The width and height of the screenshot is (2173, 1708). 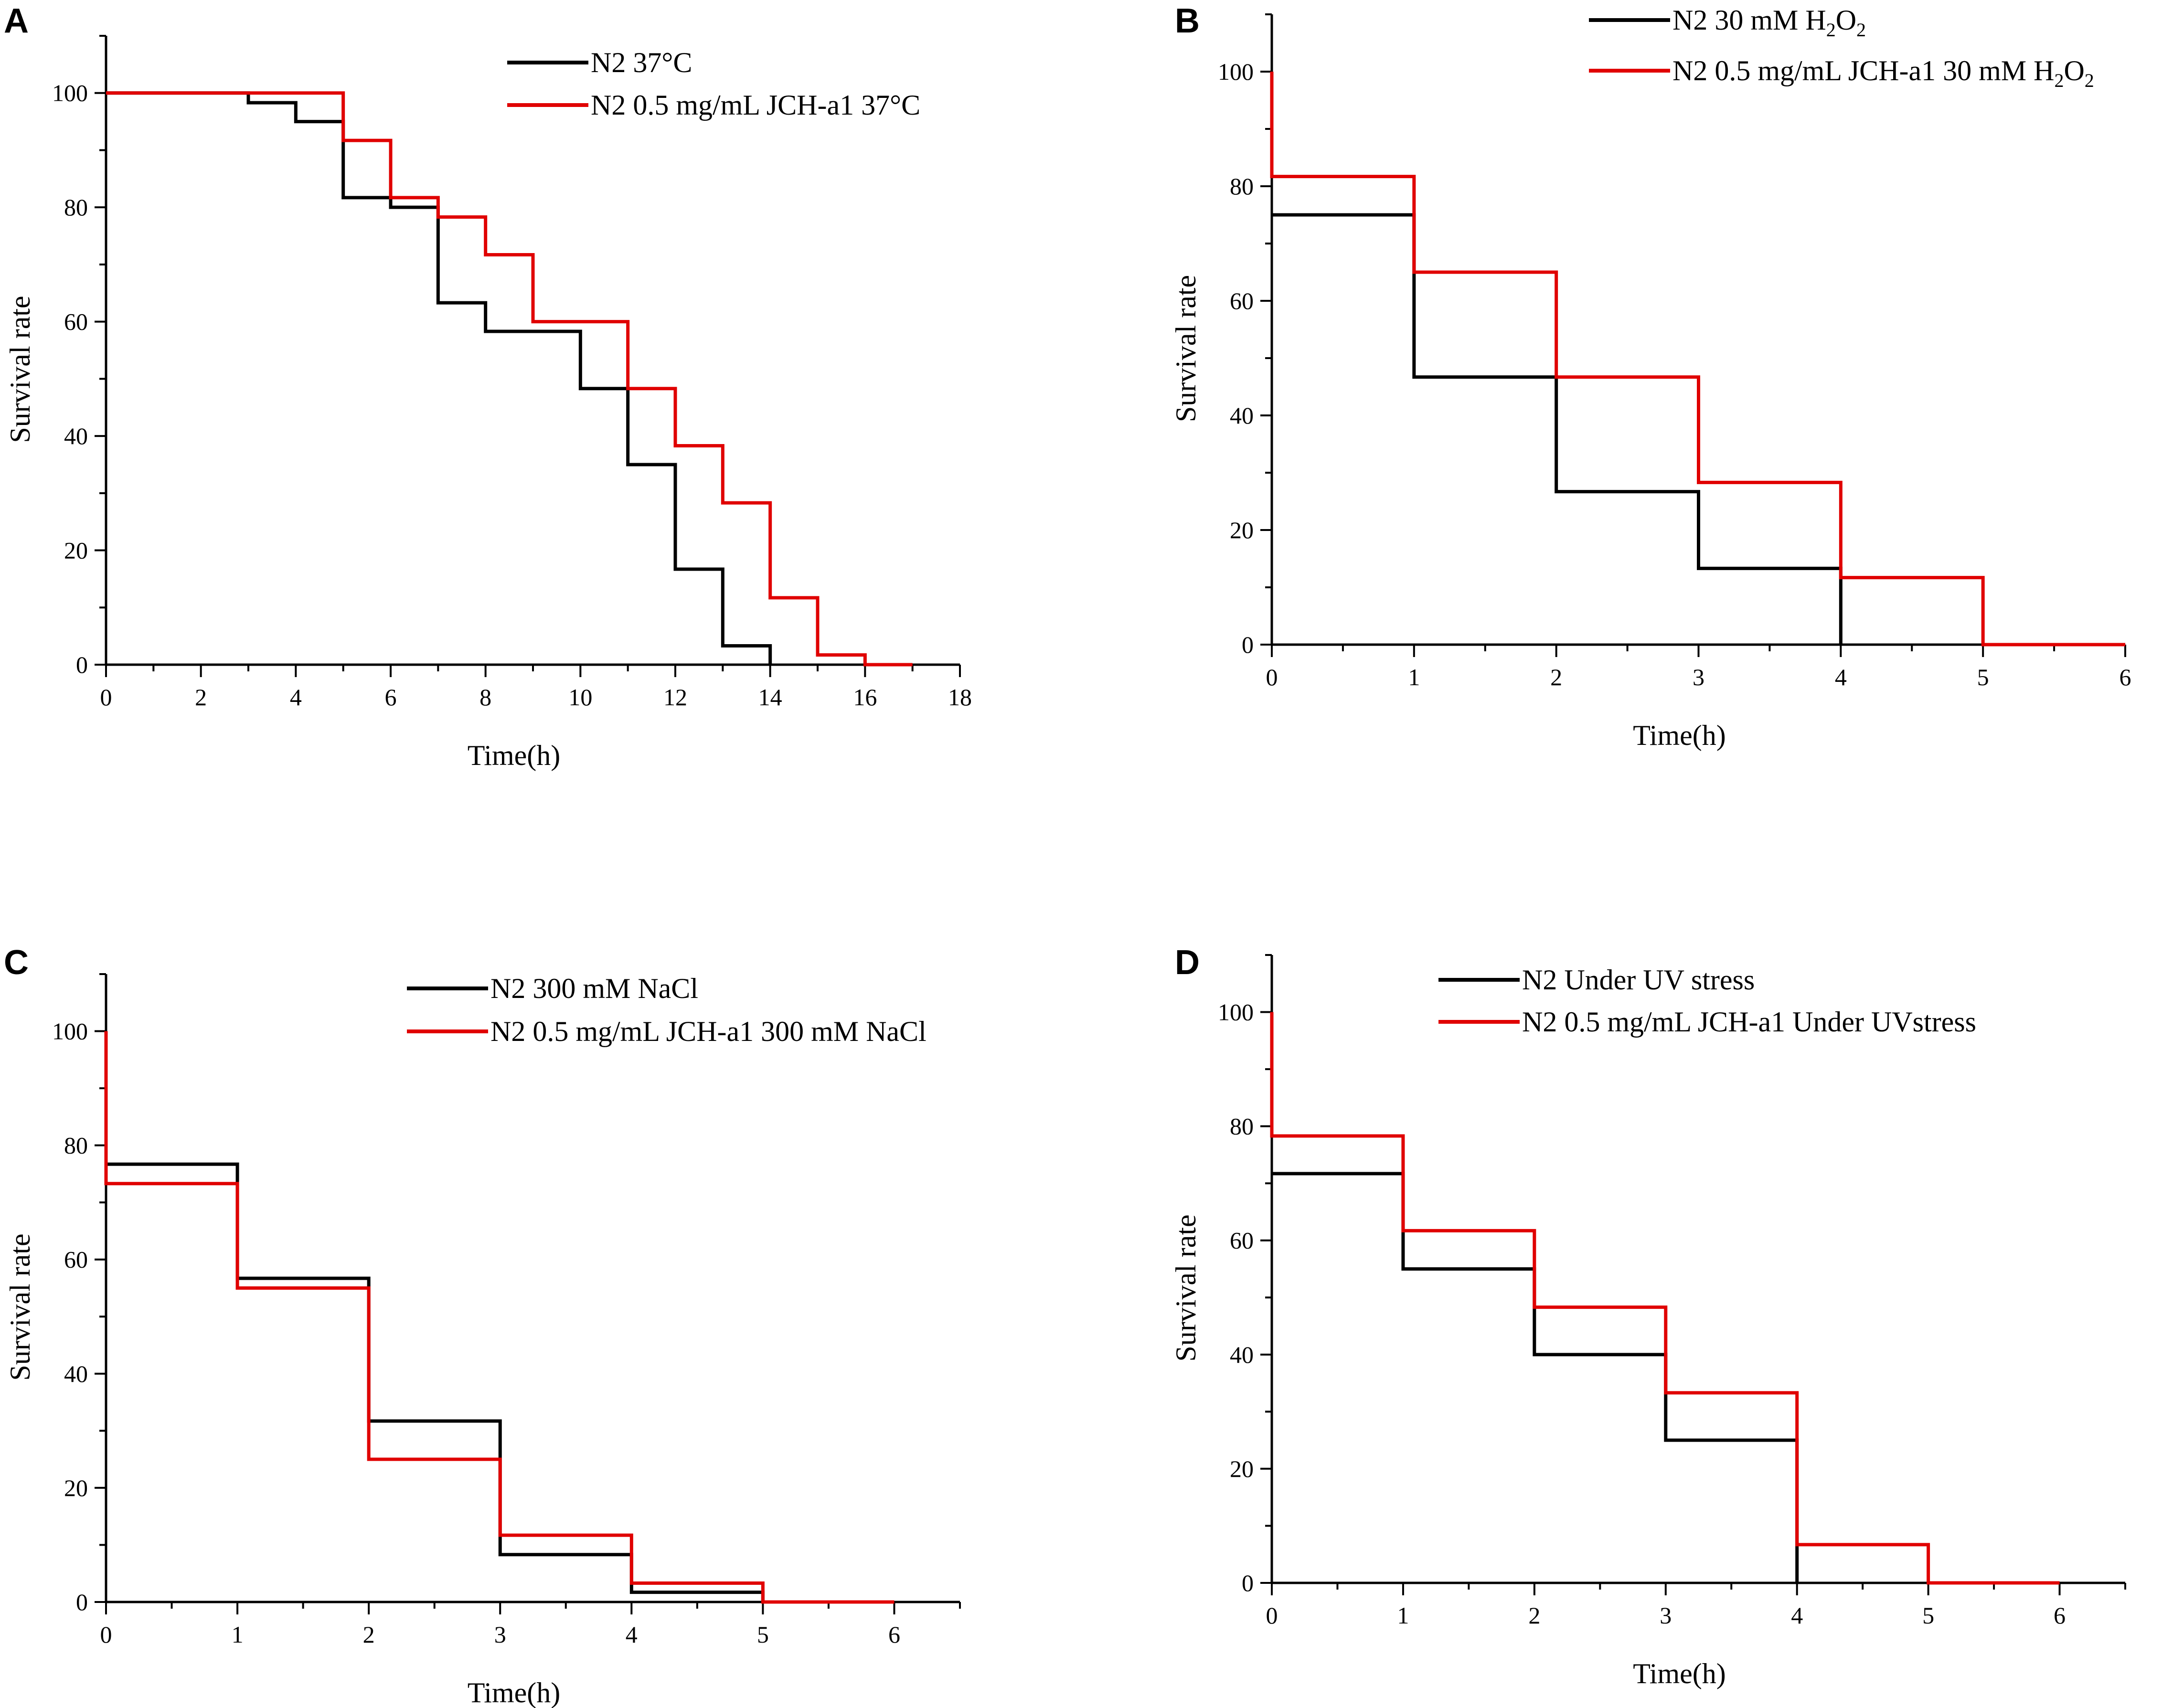 I want to click on x-tick-label: 12, so click(x=675, y=697).